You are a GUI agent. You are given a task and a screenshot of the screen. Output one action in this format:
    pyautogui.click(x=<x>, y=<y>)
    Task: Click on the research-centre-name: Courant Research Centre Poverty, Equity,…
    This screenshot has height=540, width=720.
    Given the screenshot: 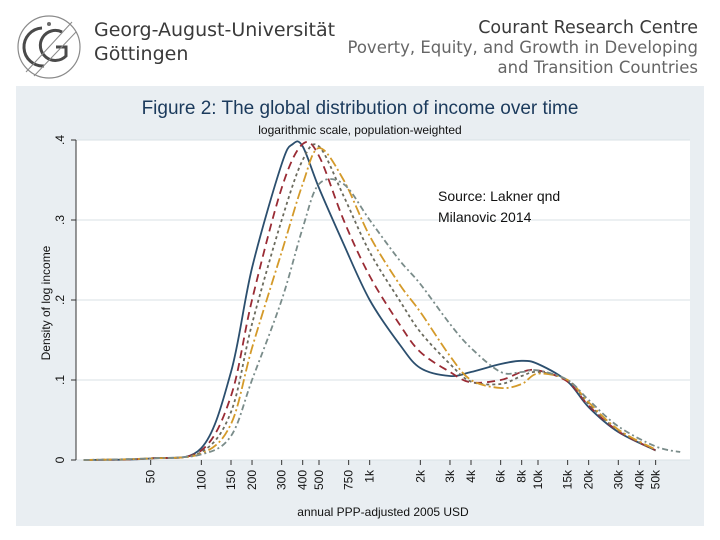 What is the action you would take?
    pyautogui.click(x=522, y=48)
    